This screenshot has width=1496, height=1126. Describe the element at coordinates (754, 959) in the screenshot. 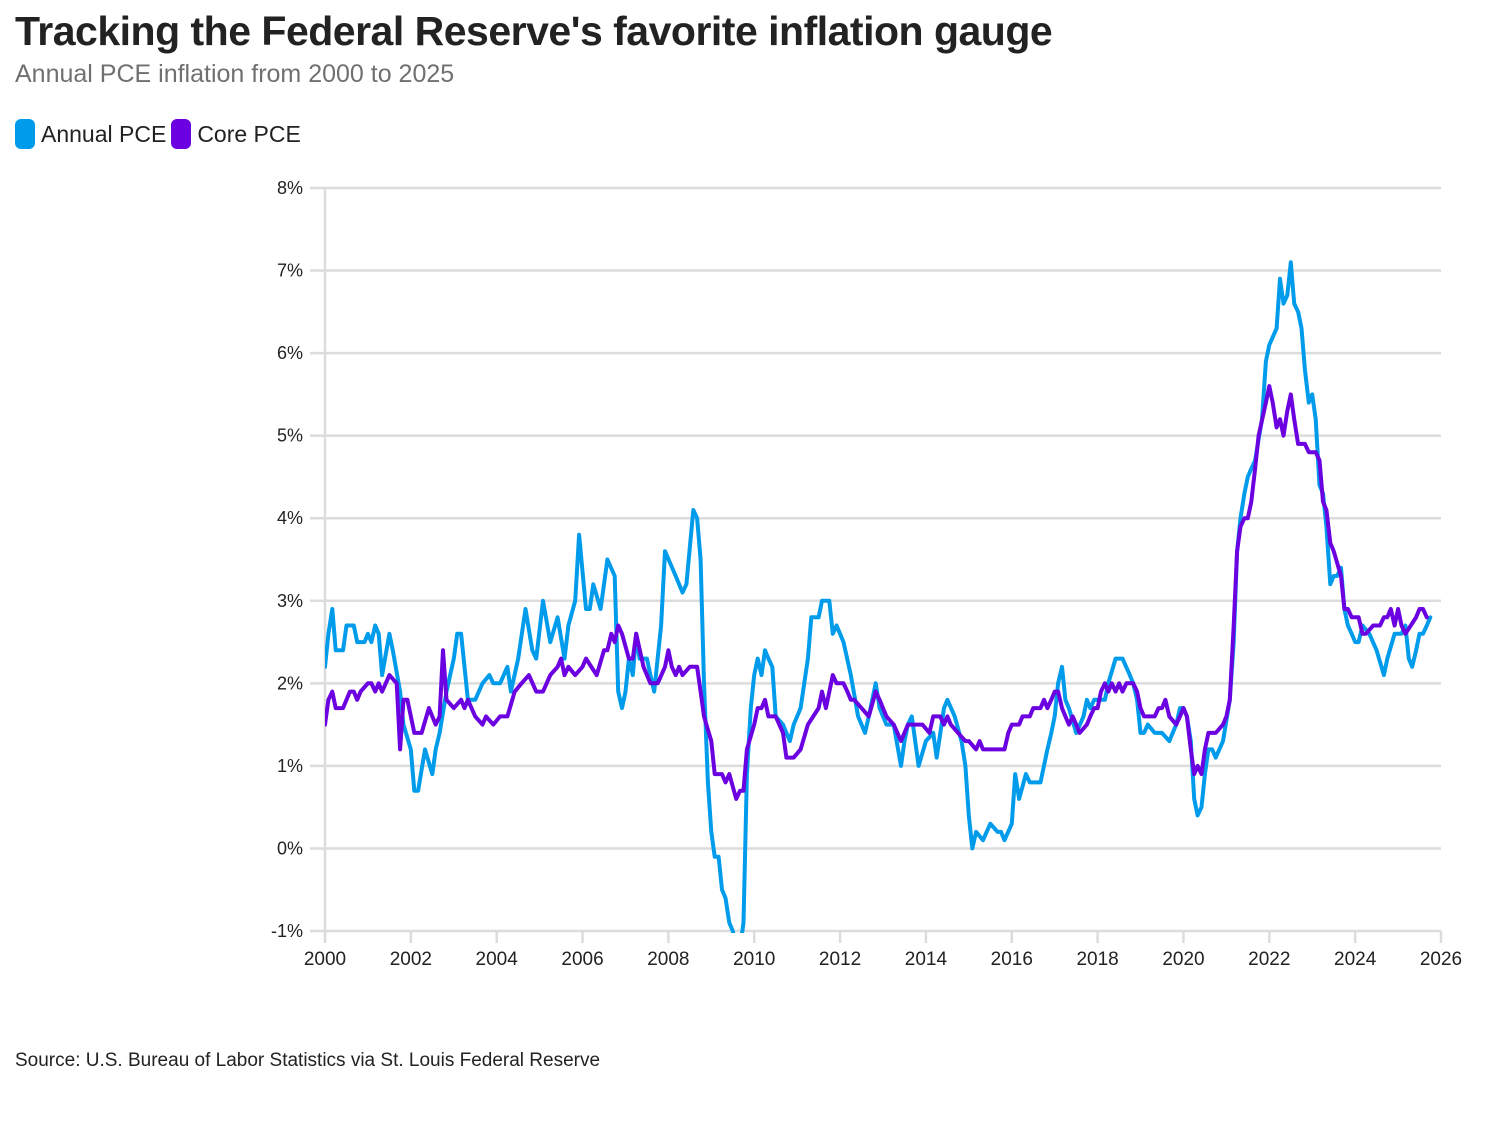

I see `x-tick-label: 2010` at that location.